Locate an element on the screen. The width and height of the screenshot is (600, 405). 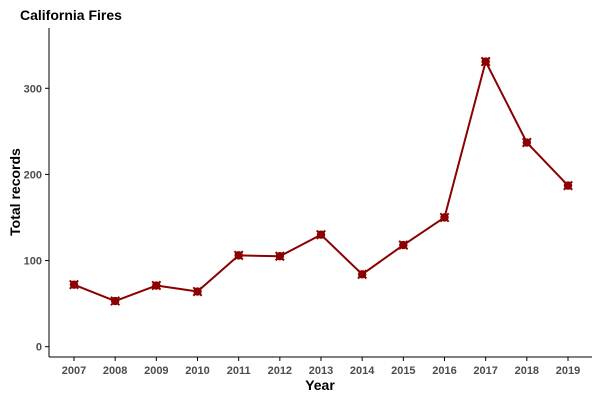
x-tick-label: 2018 is located at coordinates (527, 371).